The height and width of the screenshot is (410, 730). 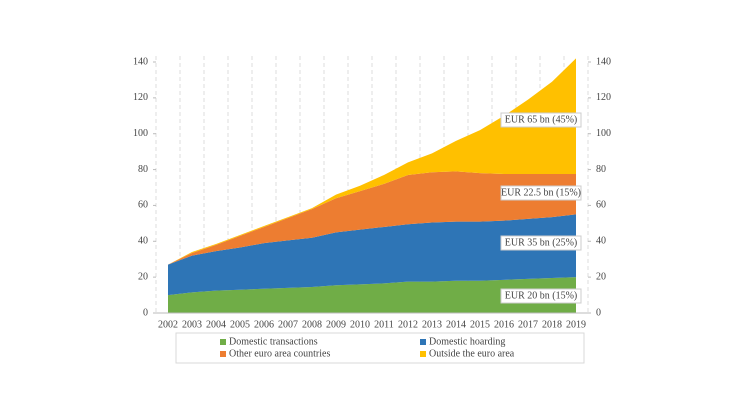 What do you see at coordinates (240, 324) in the screenshot?
I see `x-tick-label: 2005` at bounding box center [240, 324].